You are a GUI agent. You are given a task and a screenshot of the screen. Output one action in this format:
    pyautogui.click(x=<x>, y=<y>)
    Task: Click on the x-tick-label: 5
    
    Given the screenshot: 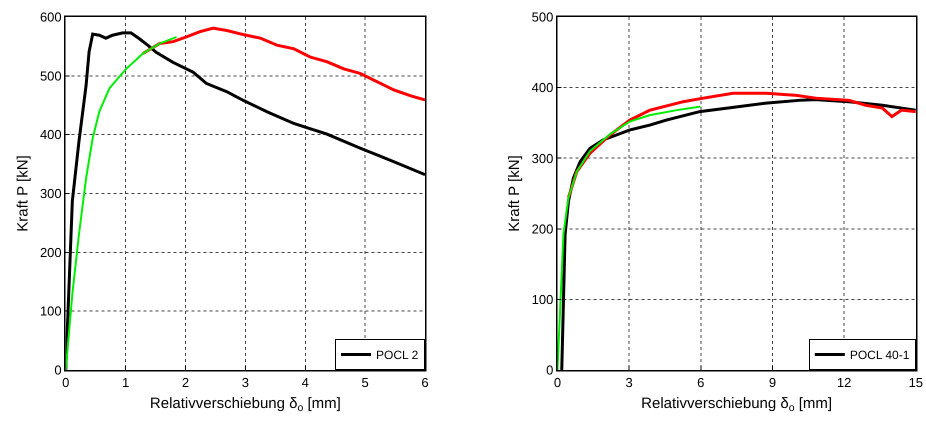 What is the action you would take?
    pyautogui.click(x=365, y=382)
    